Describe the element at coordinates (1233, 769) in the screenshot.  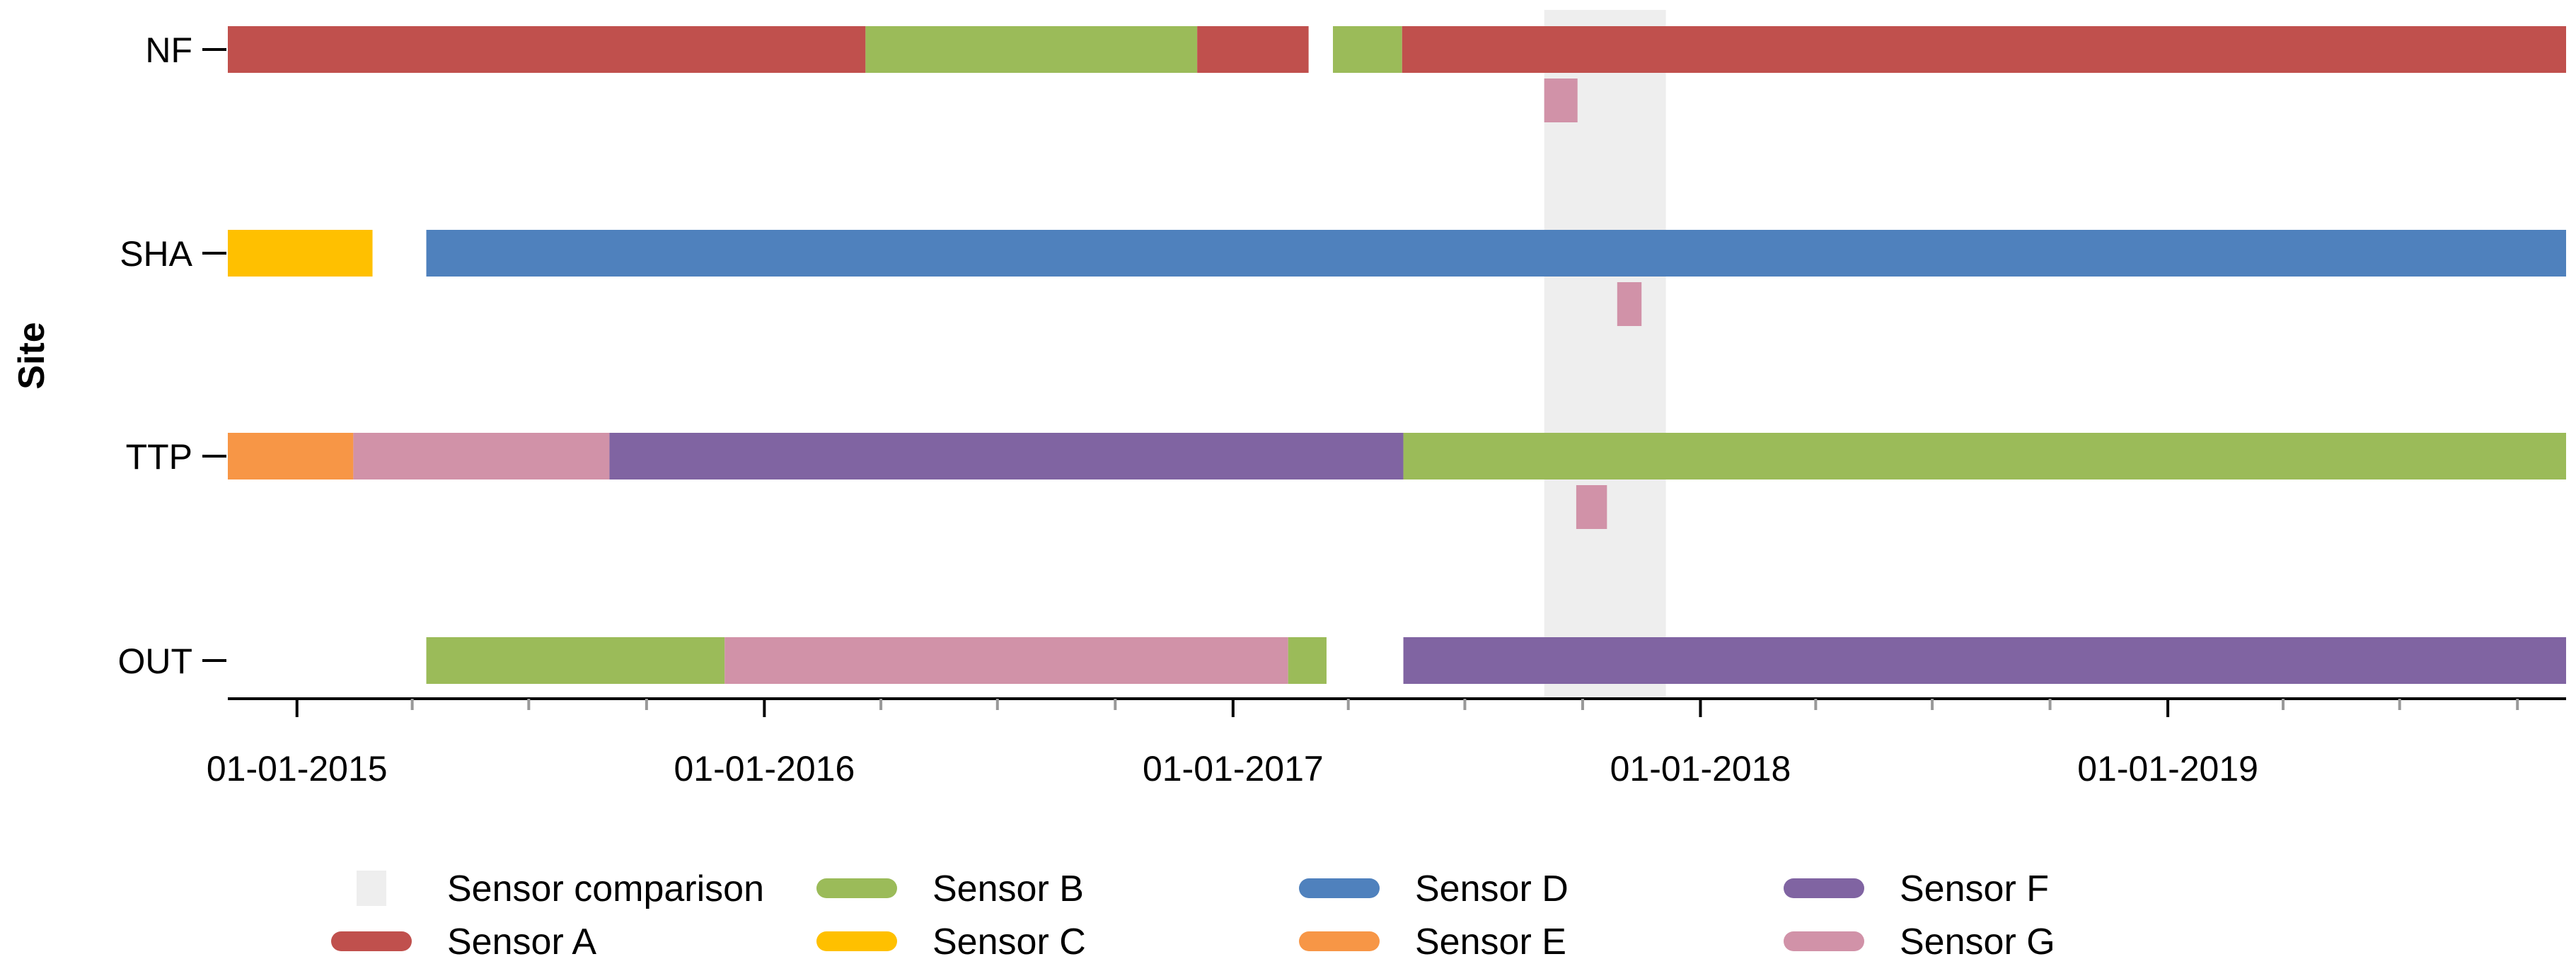
I see `x-tick-label: 01-01-2017` at that location.